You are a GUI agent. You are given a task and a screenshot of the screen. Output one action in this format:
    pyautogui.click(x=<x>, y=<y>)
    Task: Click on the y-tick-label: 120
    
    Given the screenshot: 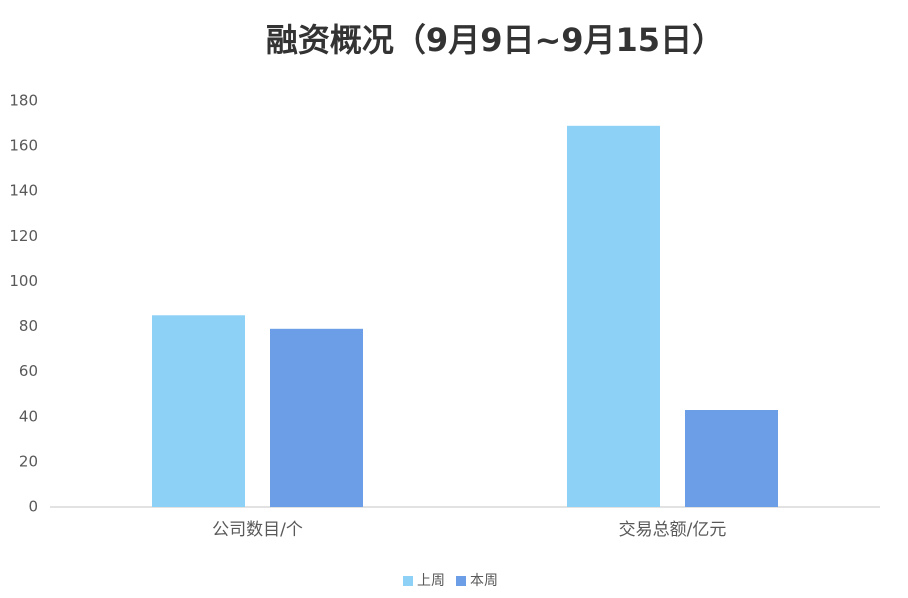 What is the action you would take?
    pyautogui.click(x=23, y=236)
    